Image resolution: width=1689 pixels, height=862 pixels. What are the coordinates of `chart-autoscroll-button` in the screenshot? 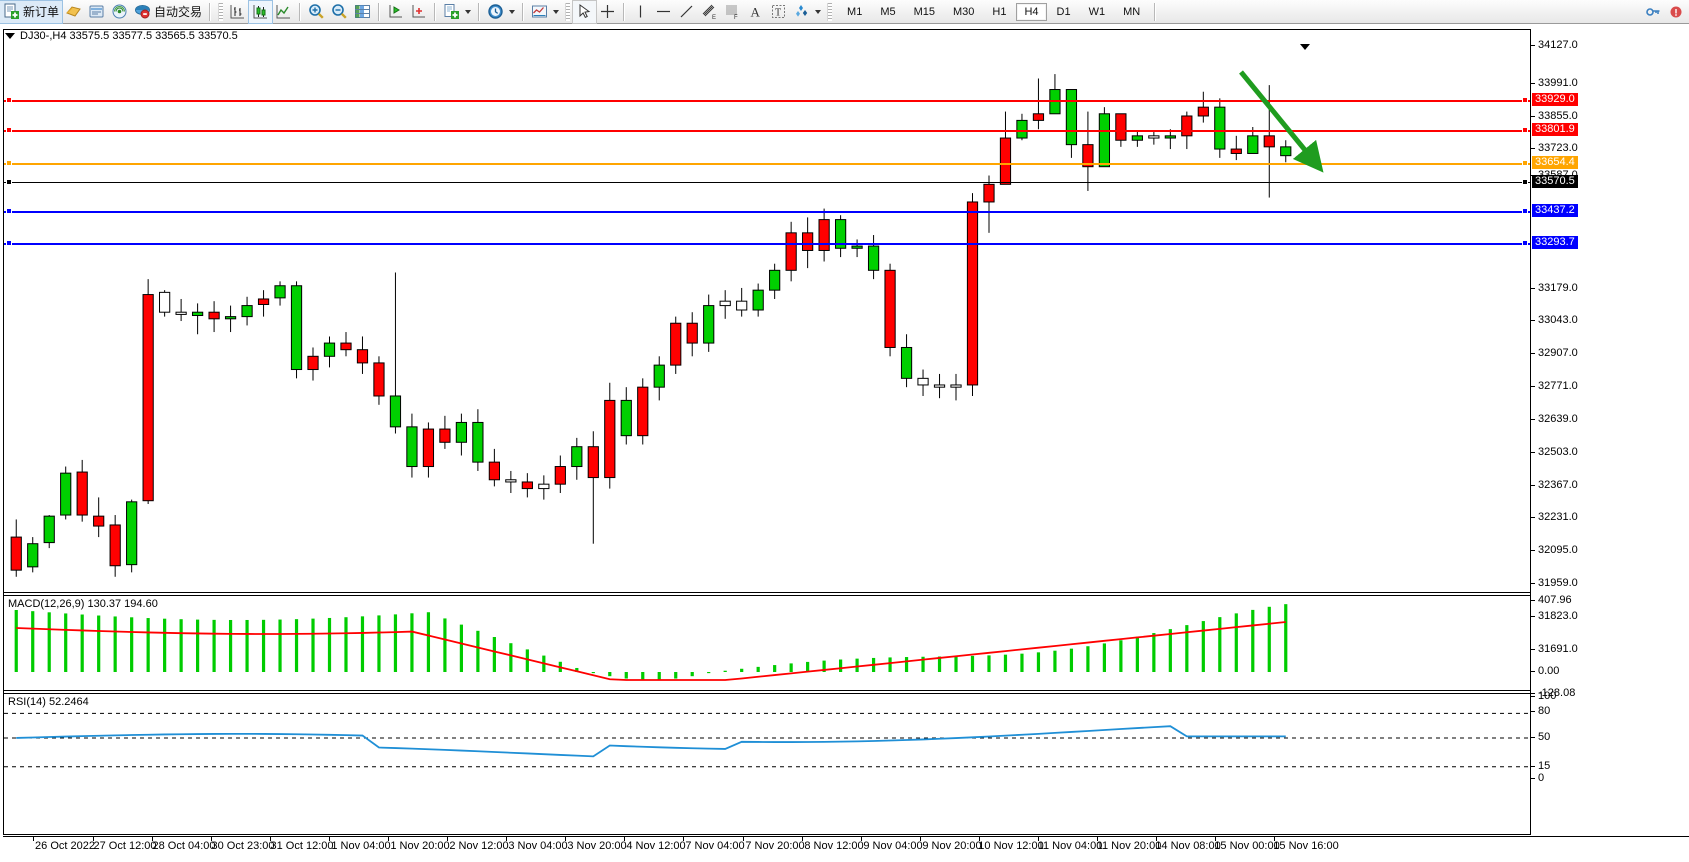 It's located at (418, 12).